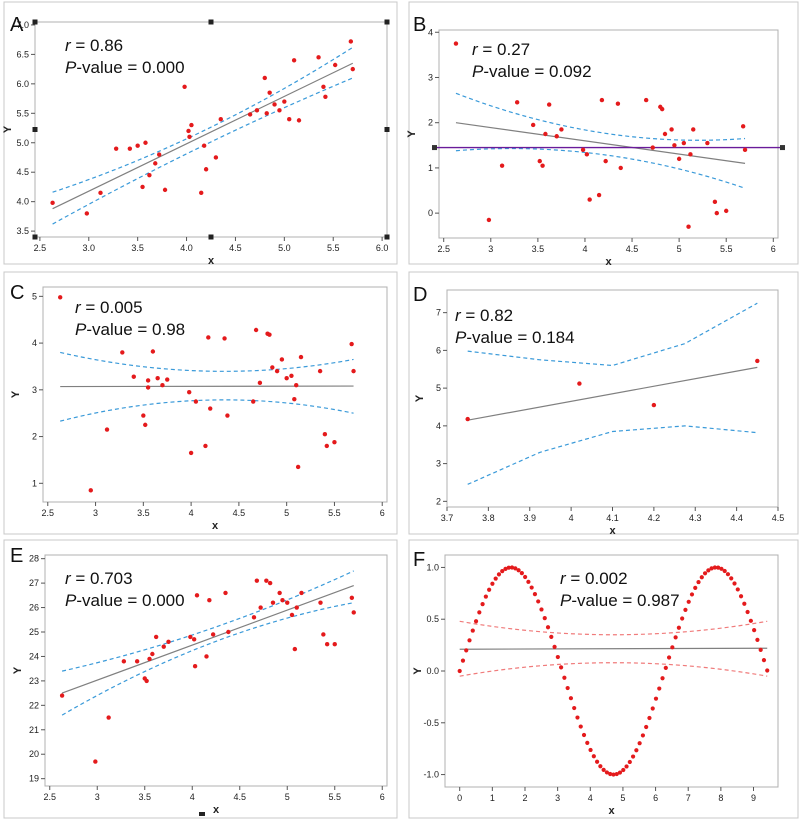  I want to click on y-tick-label: 1, so click(34, 483).